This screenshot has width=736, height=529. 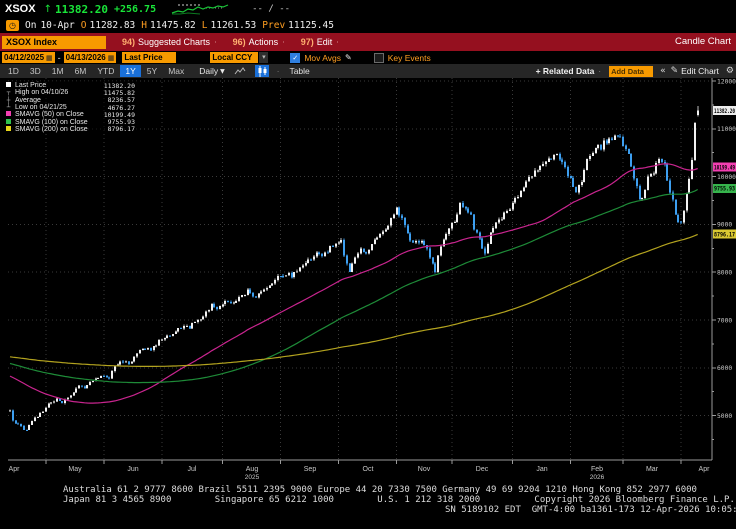 What do you see at coordinates (81, 9) in the screenshot?
I see `last-price: 11382.20` at bounding box center [81, 9].